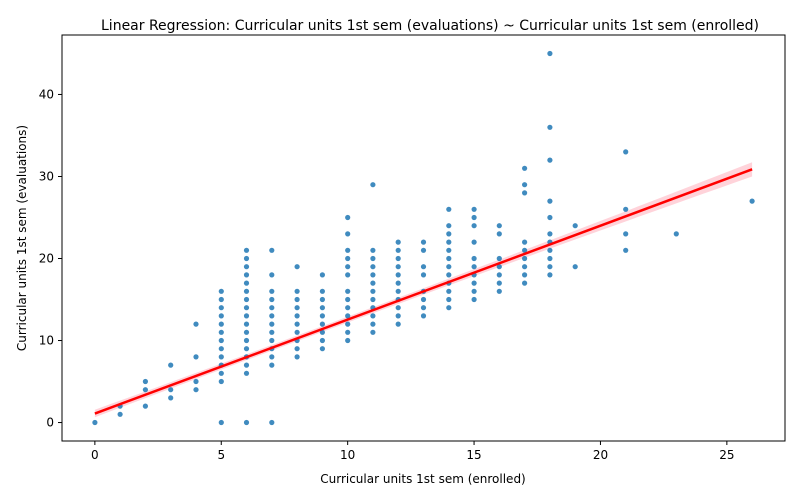 The image size is (800, 500). I want to click on y-tick-label: 40, so click(46, 94).